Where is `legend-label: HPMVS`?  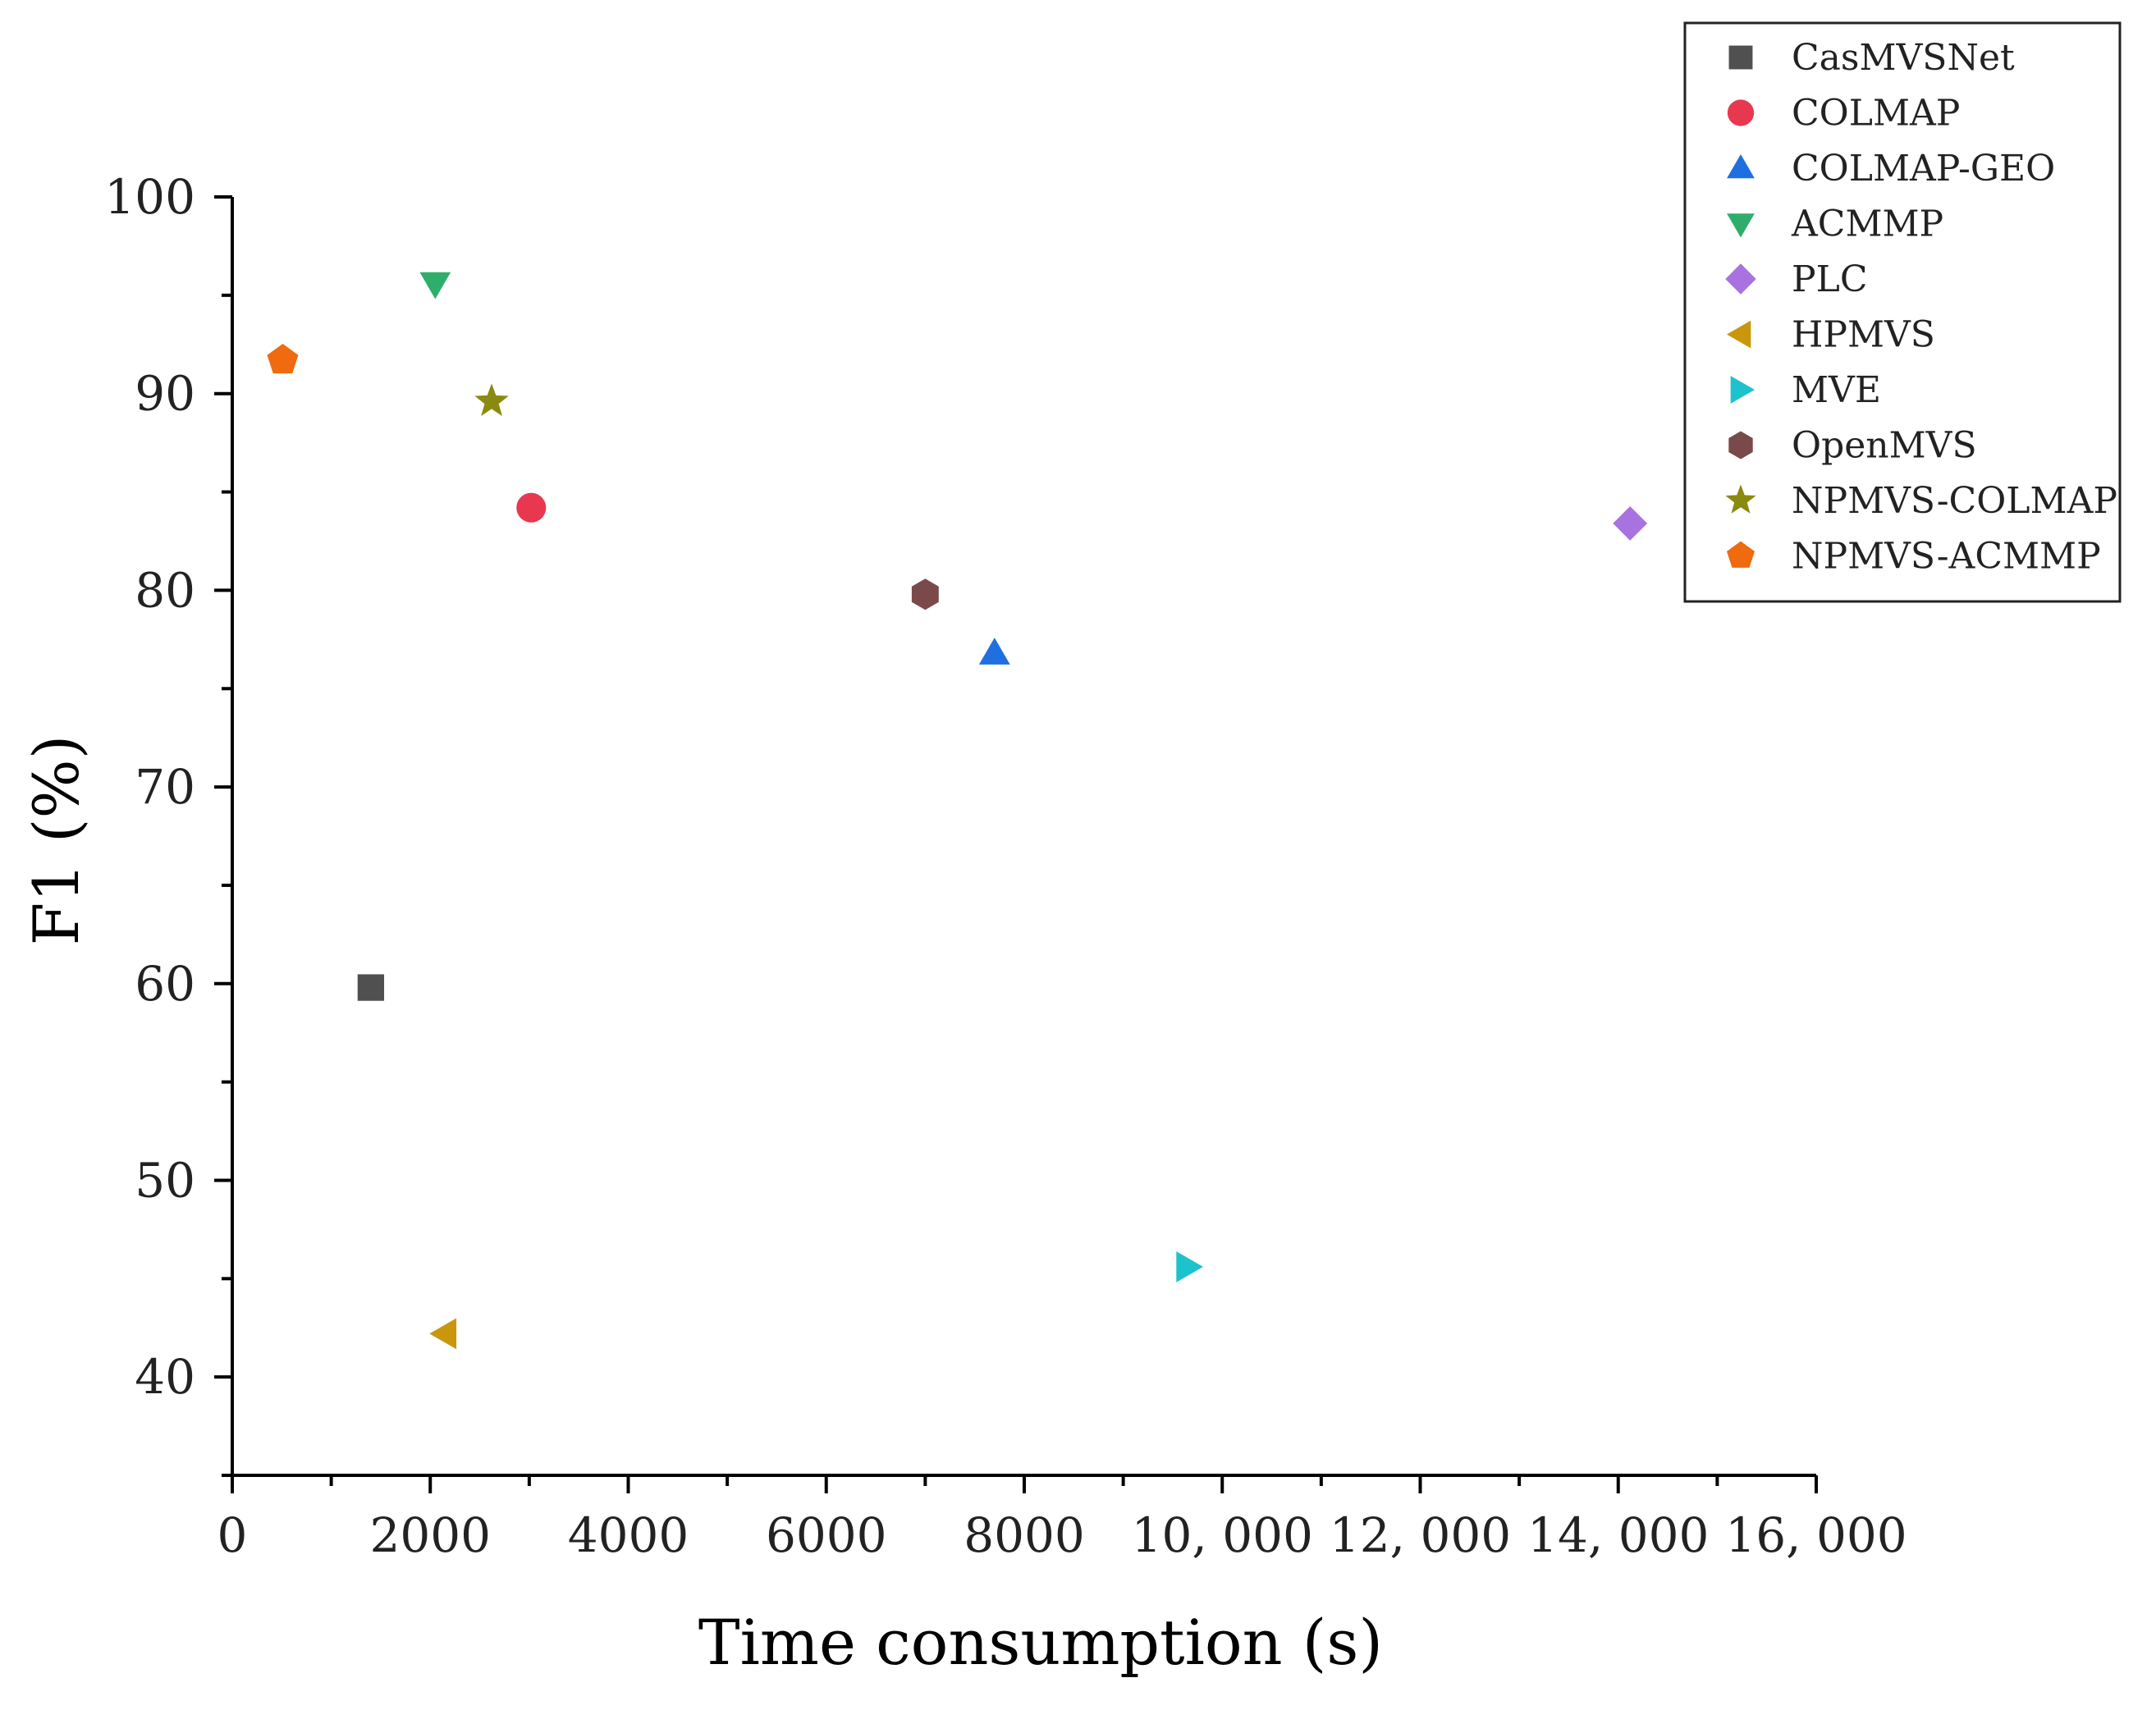 legend-label: HPMVS is located at coordinates (1863, 335).